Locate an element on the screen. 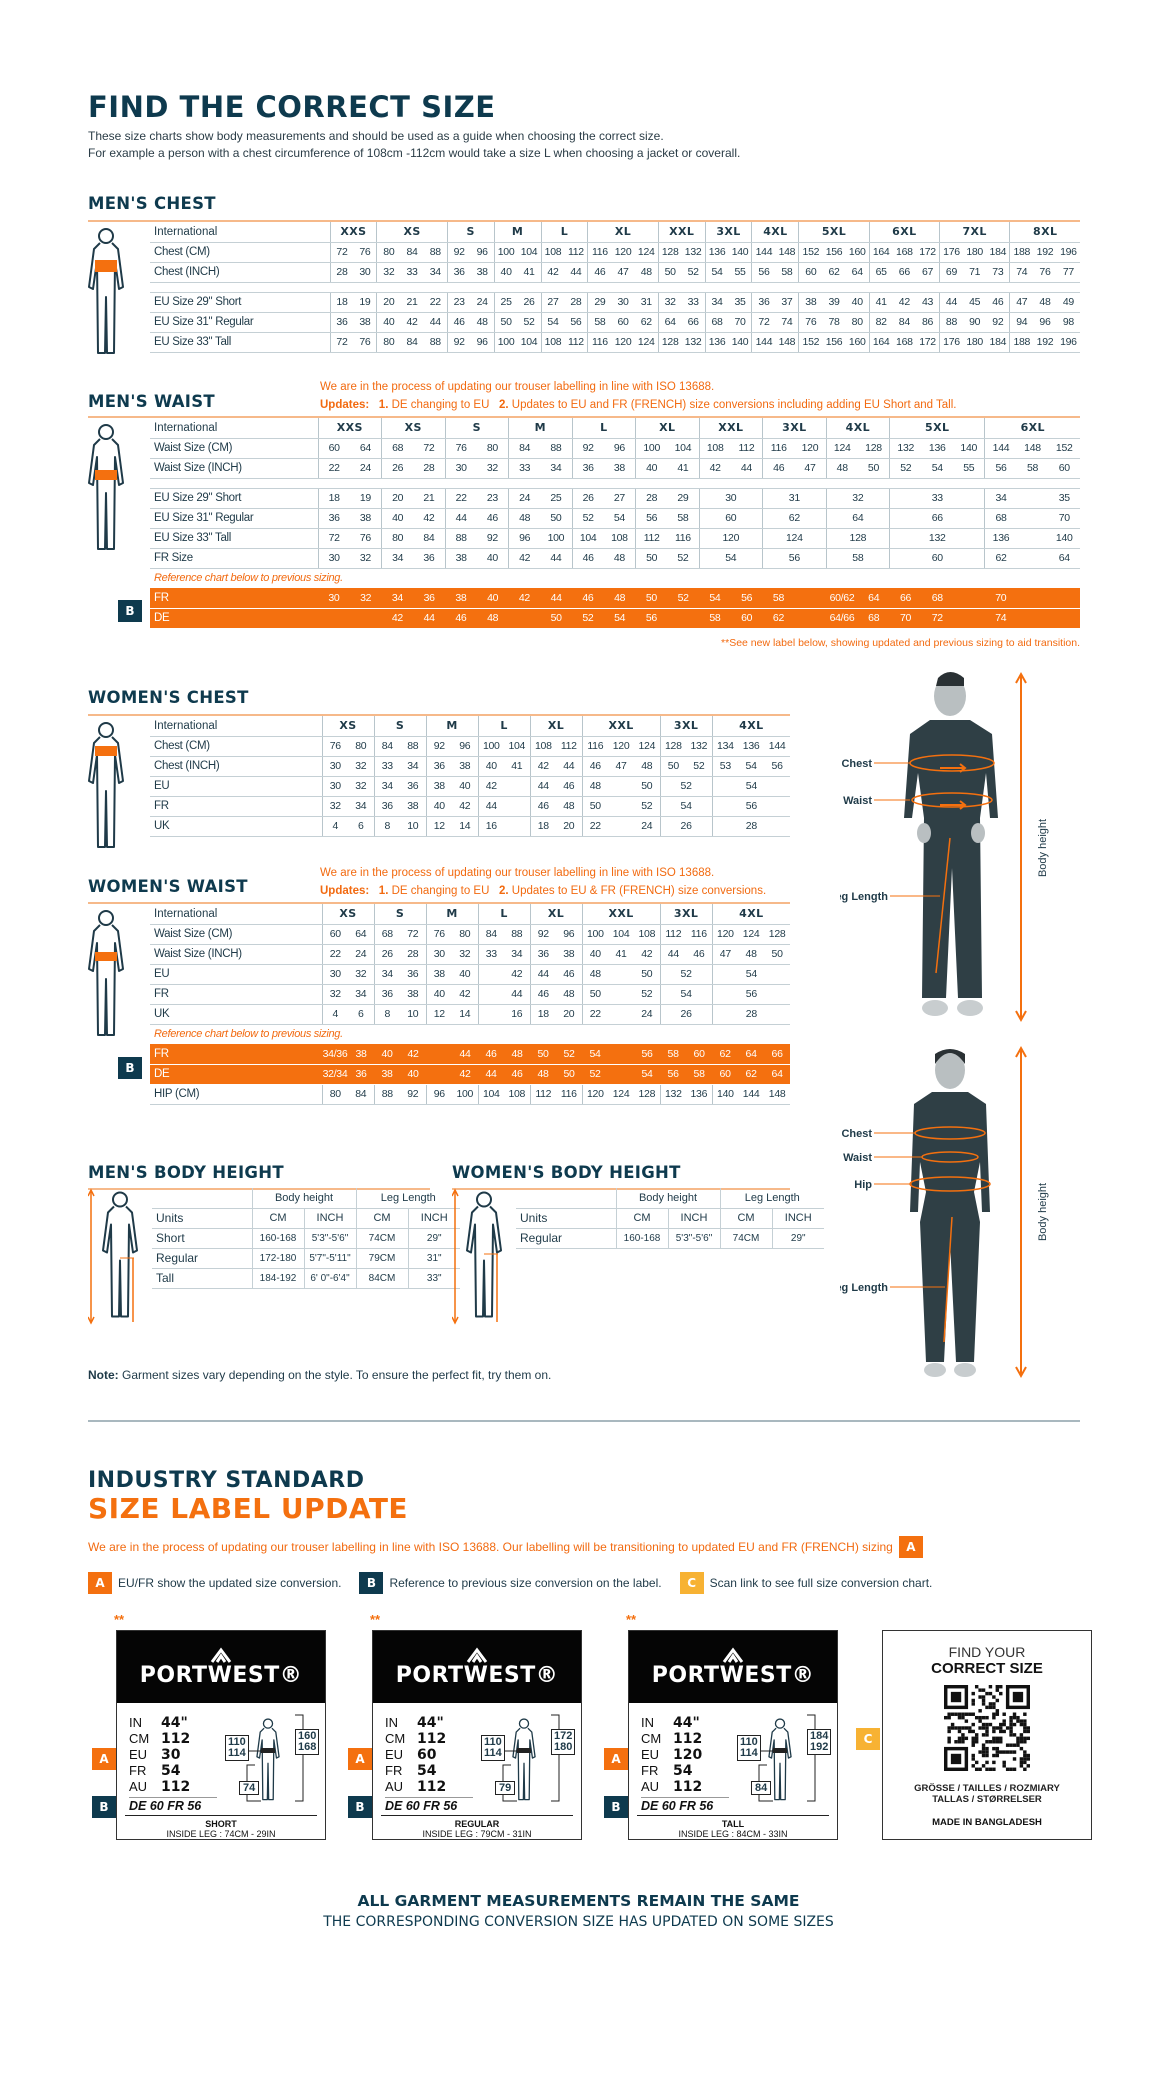 Image resolution: width=1157 pixels, height=2076 pixels. cell: 29 is located at coordinates (599, 302).